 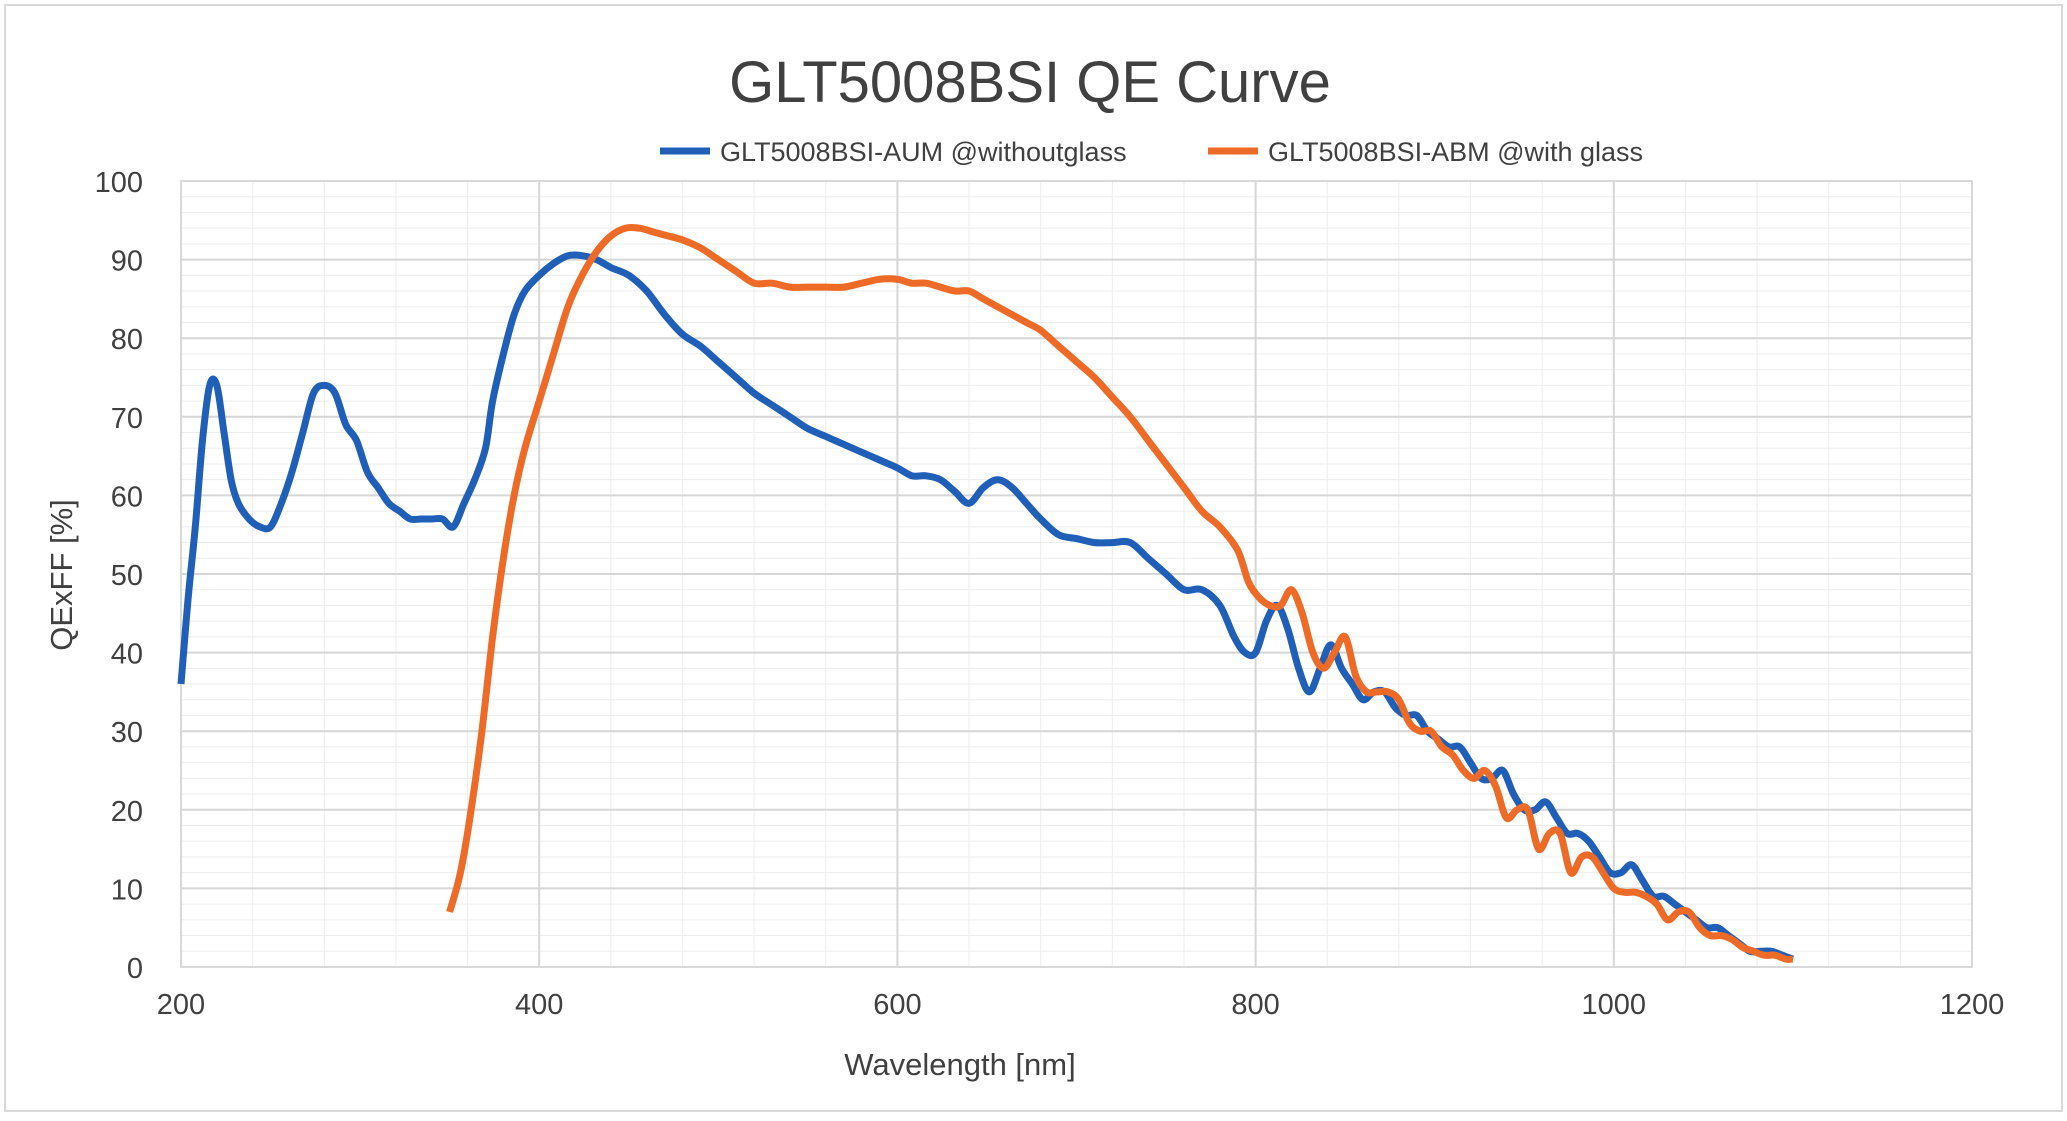 What do you see at coordinates (119, 183) in the screenshot?
I see `y-tick-label: 100` at bounding box center [119, 183].